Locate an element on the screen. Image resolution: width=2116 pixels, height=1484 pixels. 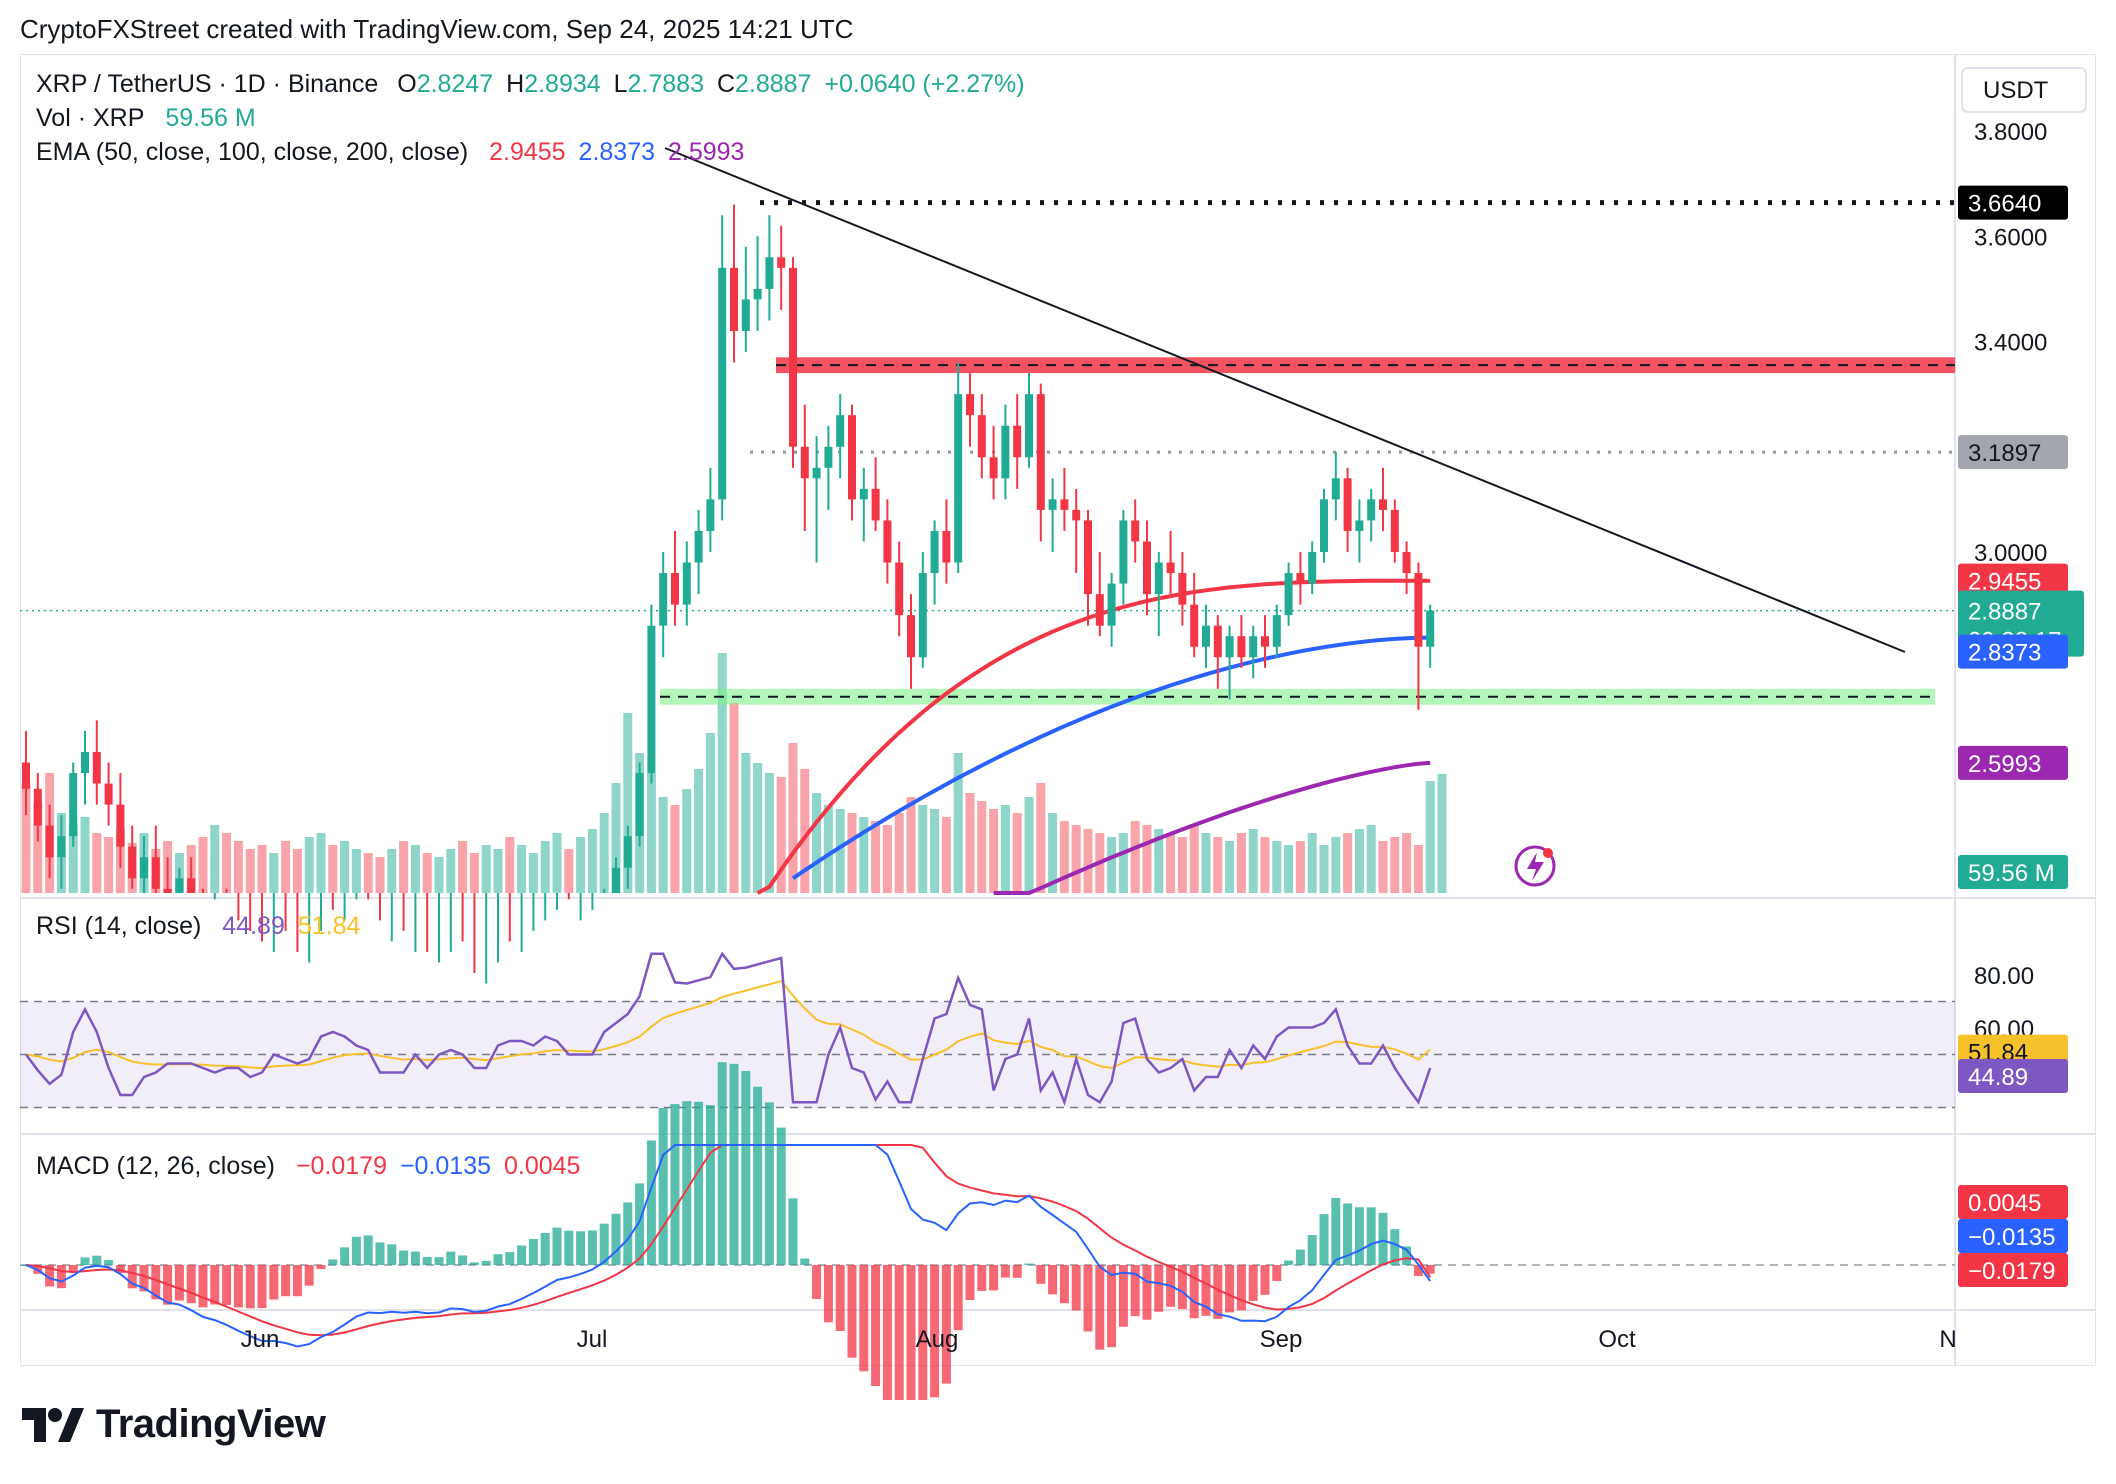
rsi-ma-line is located at coordinates (728, 1024).